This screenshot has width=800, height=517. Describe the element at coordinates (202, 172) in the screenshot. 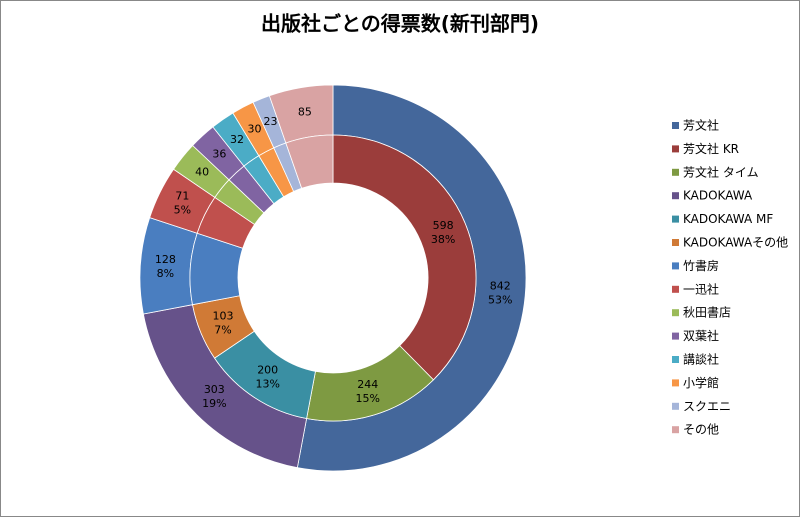

I see `data-label: 40` at that location.